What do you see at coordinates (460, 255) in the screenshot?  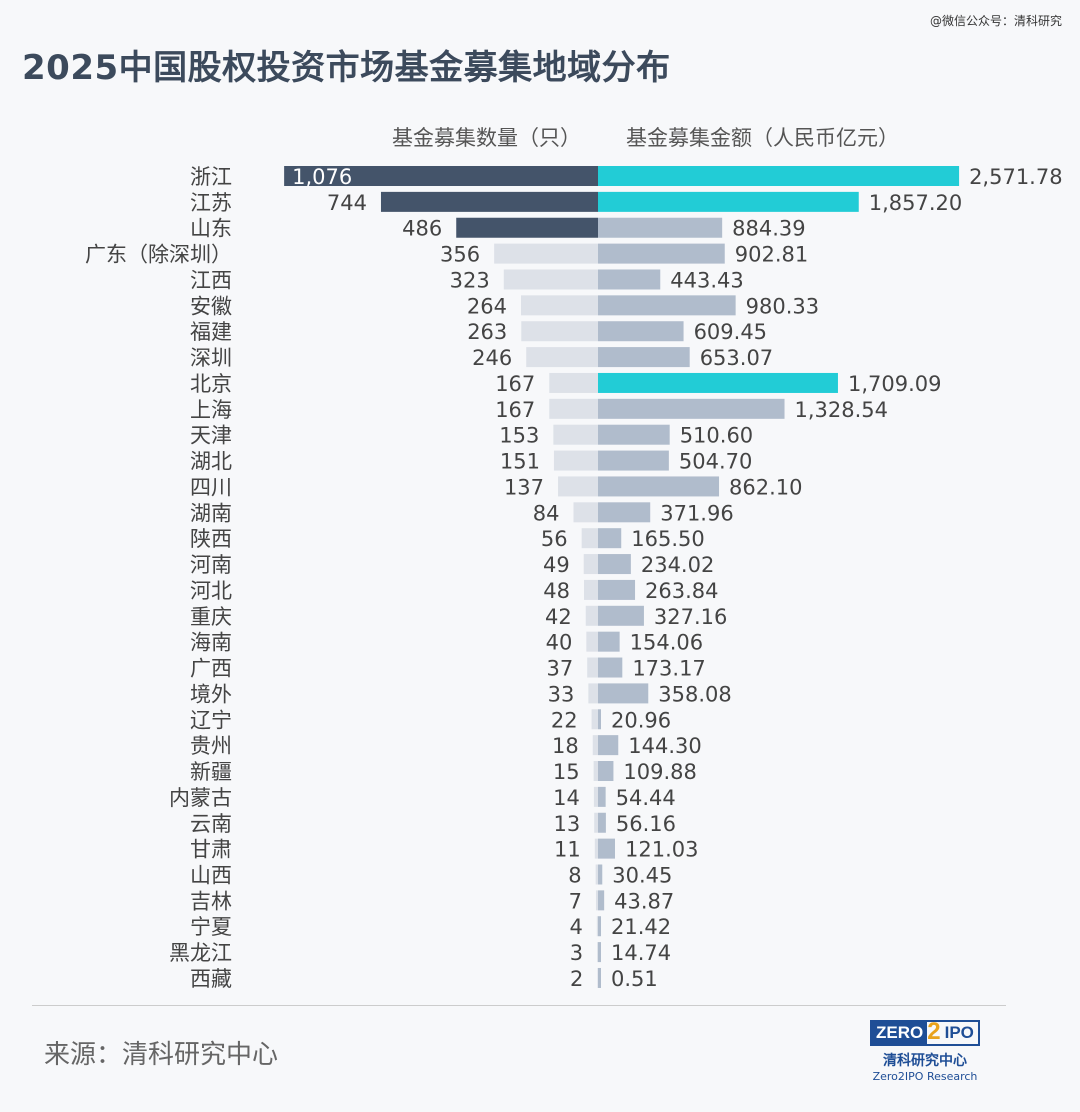 I see `count-label: 356` at bounding box center [460, 255].